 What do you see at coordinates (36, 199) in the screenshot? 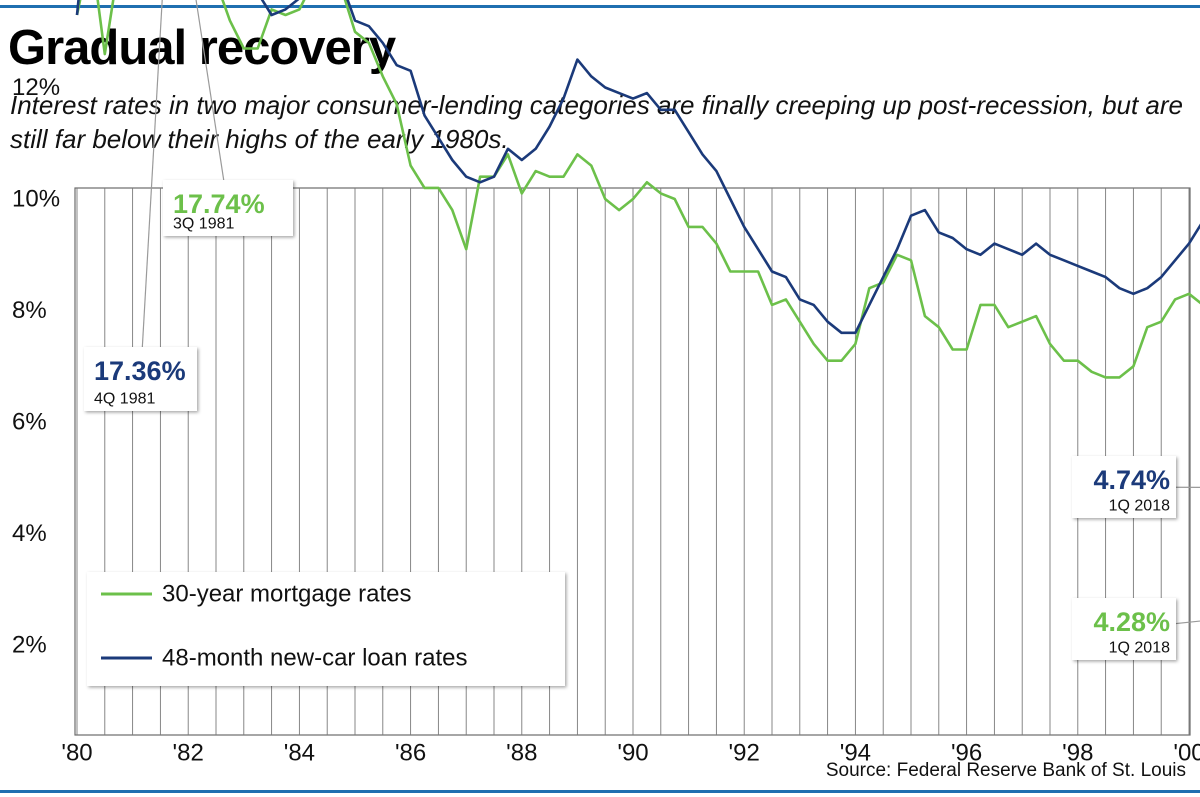
I see `y-tick-label: 10%` at bounding box center [36, 199].